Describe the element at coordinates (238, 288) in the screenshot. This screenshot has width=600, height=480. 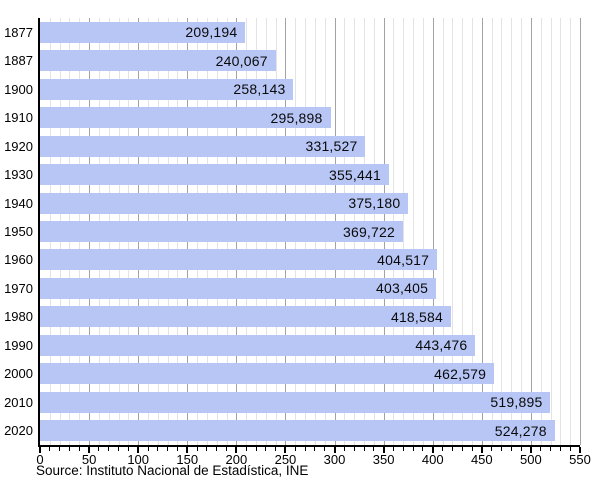
I see `bar: 403,405` at that location.